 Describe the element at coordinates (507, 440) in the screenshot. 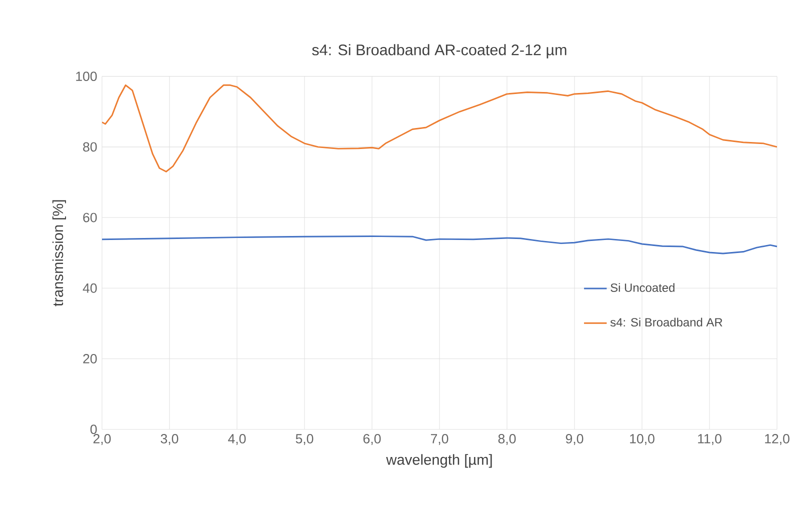

I see `x-tick-label: 8,0` at that location.